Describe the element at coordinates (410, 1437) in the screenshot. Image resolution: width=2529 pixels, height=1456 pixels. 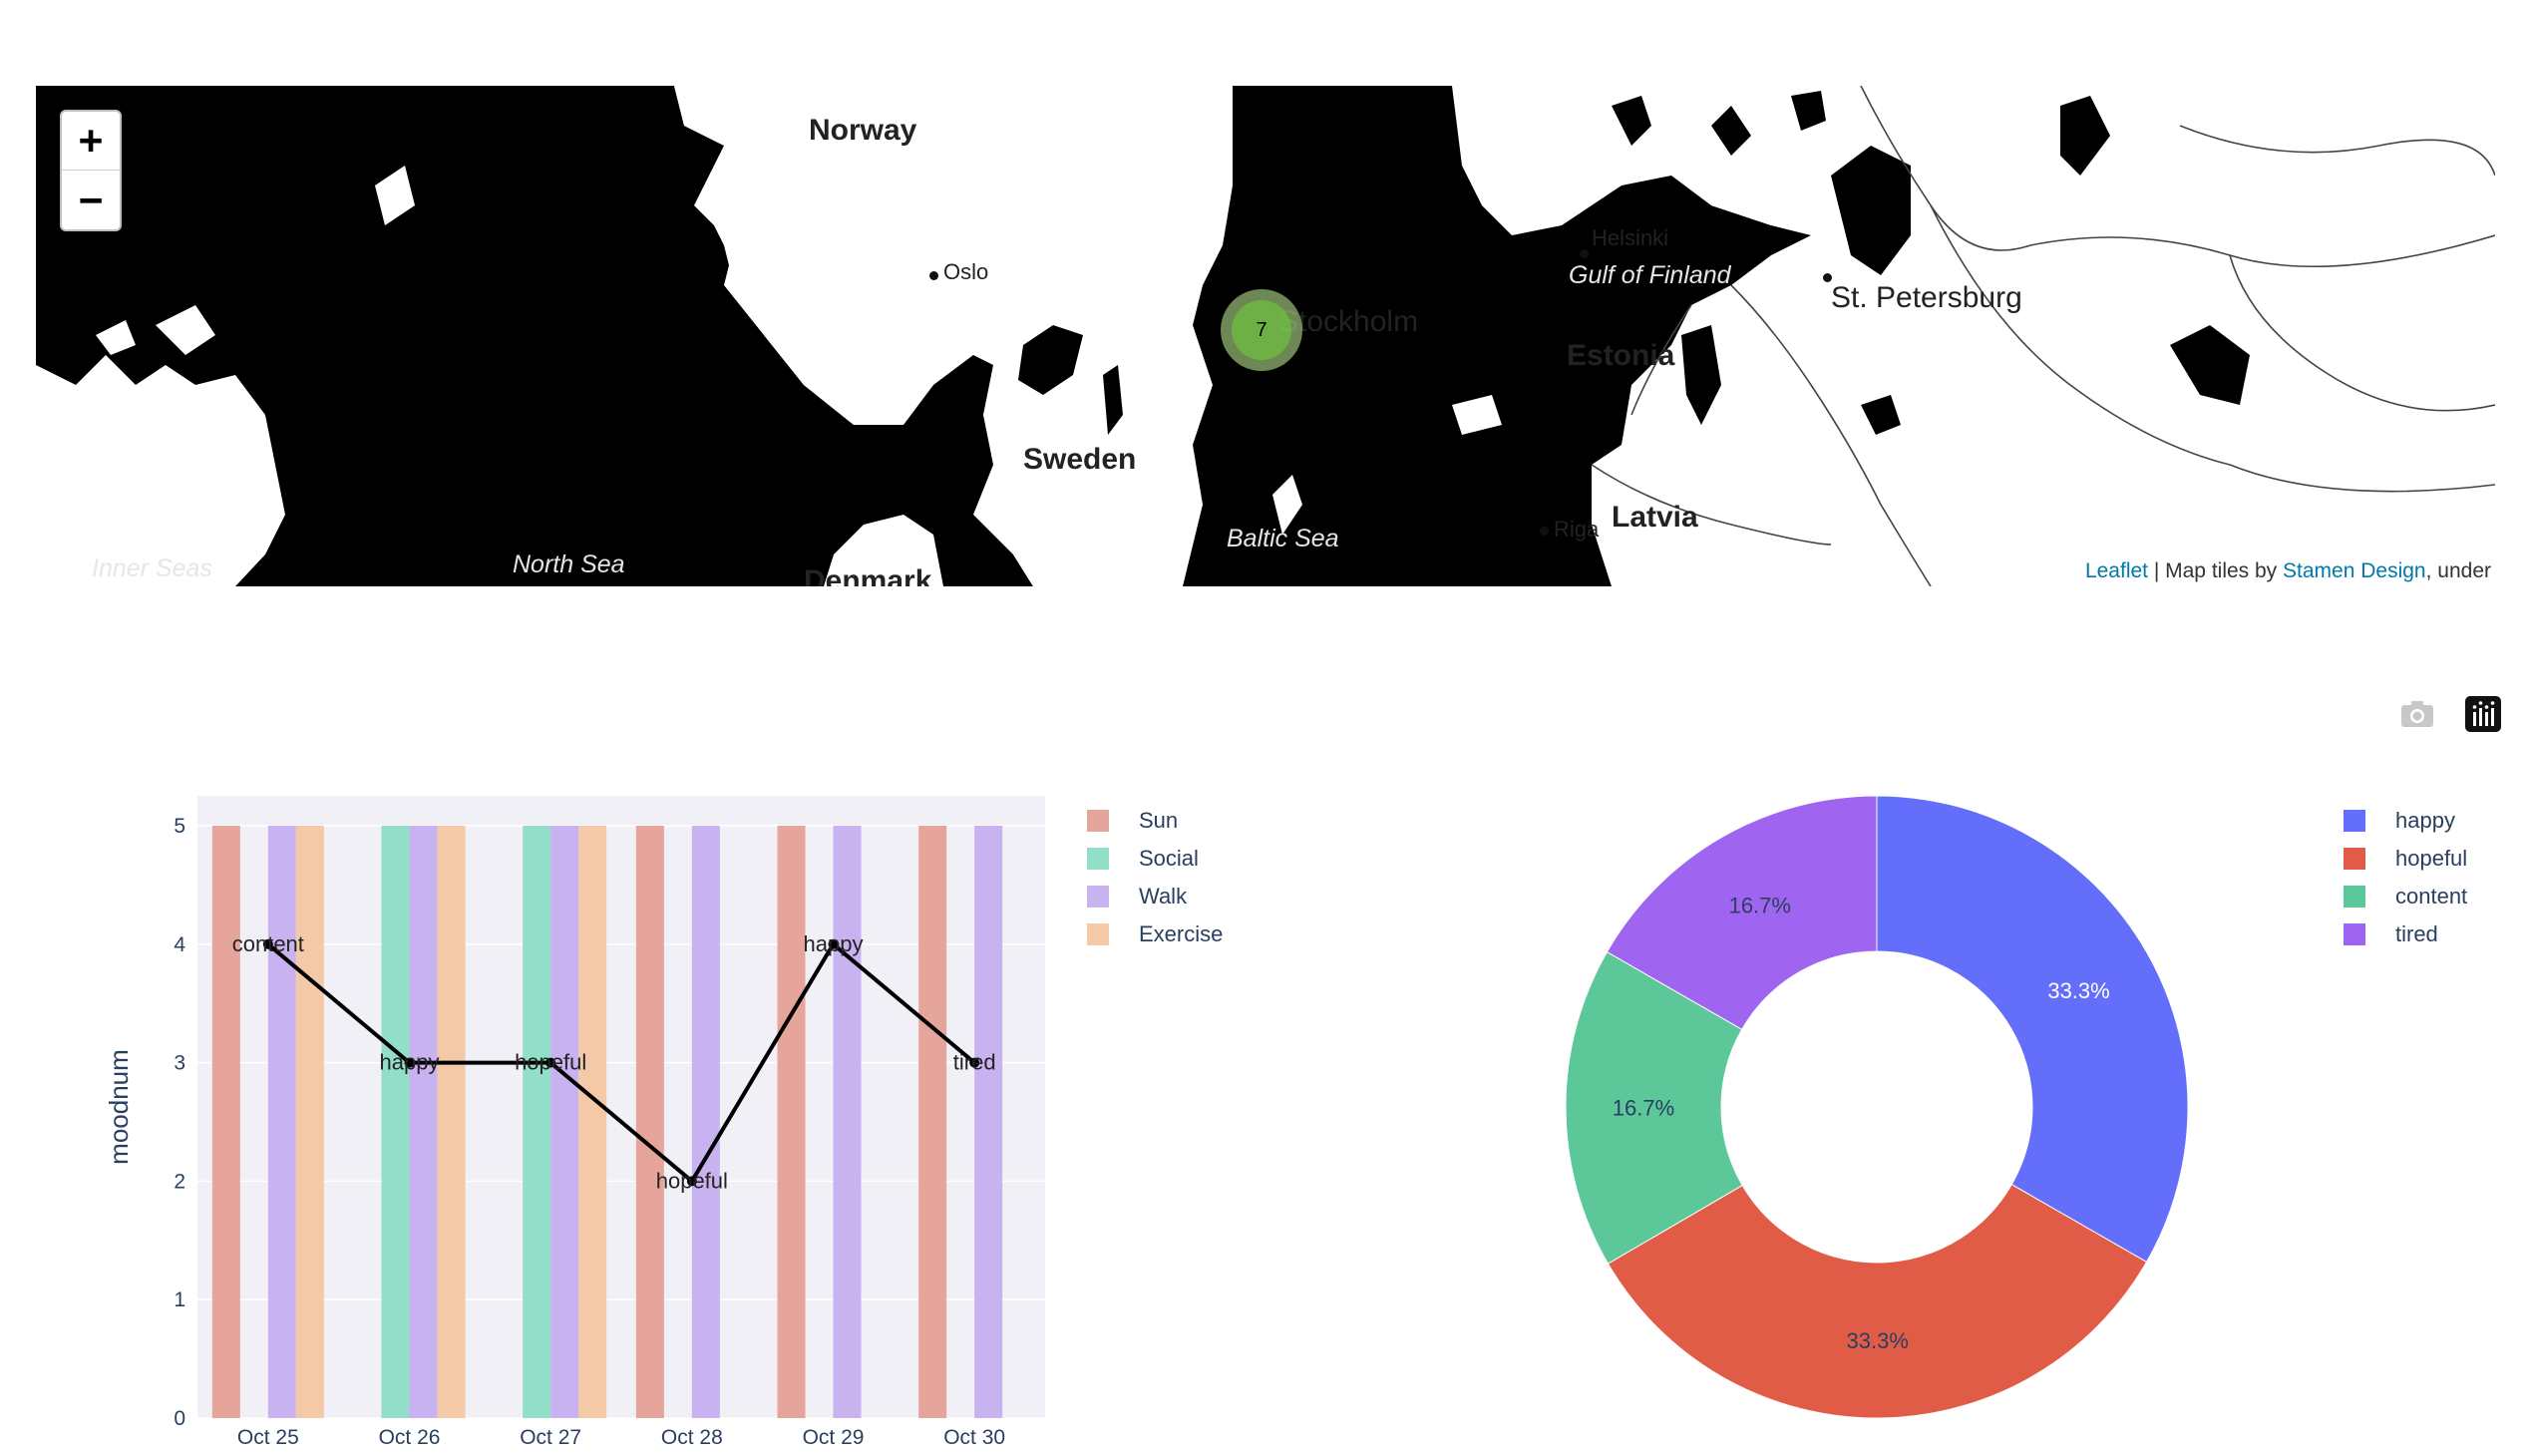
I see `x-tick-label: Oct 26` at that location.